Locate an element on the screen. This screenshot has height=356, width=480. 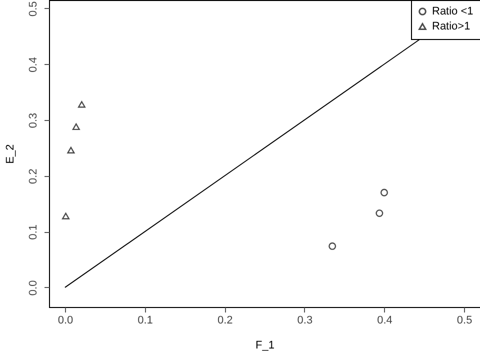
y-tick-label: 0.4 is located at coordinates (34, 64).